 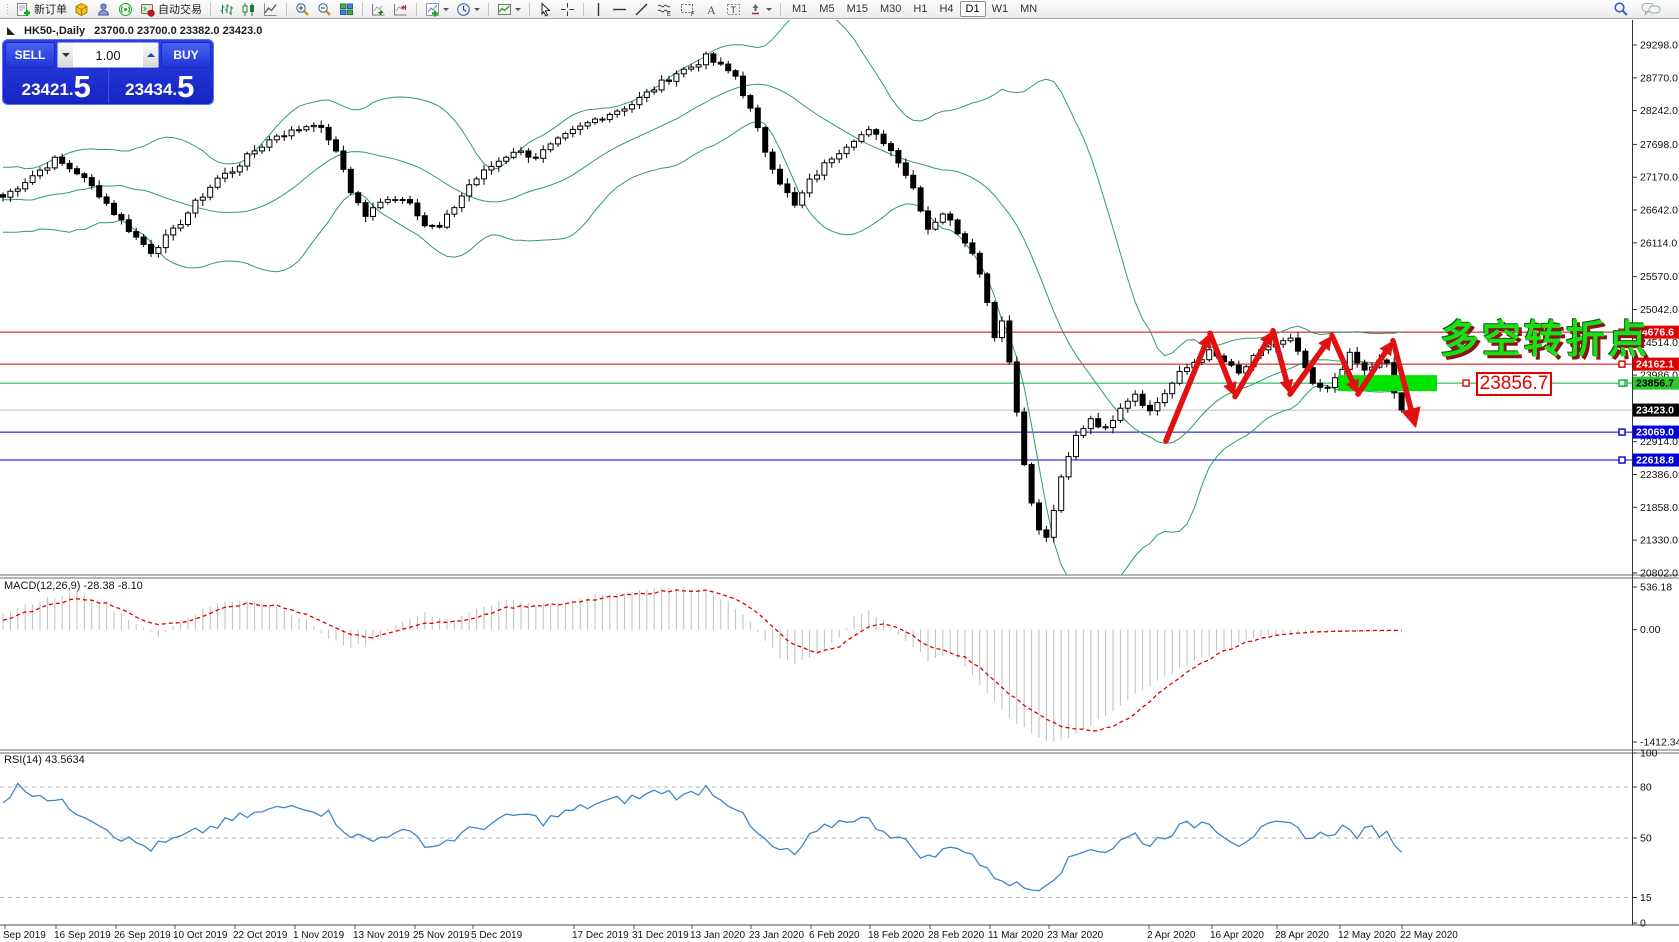 What do you see at coordinates (226, 9) in the screenshot?
I see `bar-chart-button` at bounding box center [226, 9].